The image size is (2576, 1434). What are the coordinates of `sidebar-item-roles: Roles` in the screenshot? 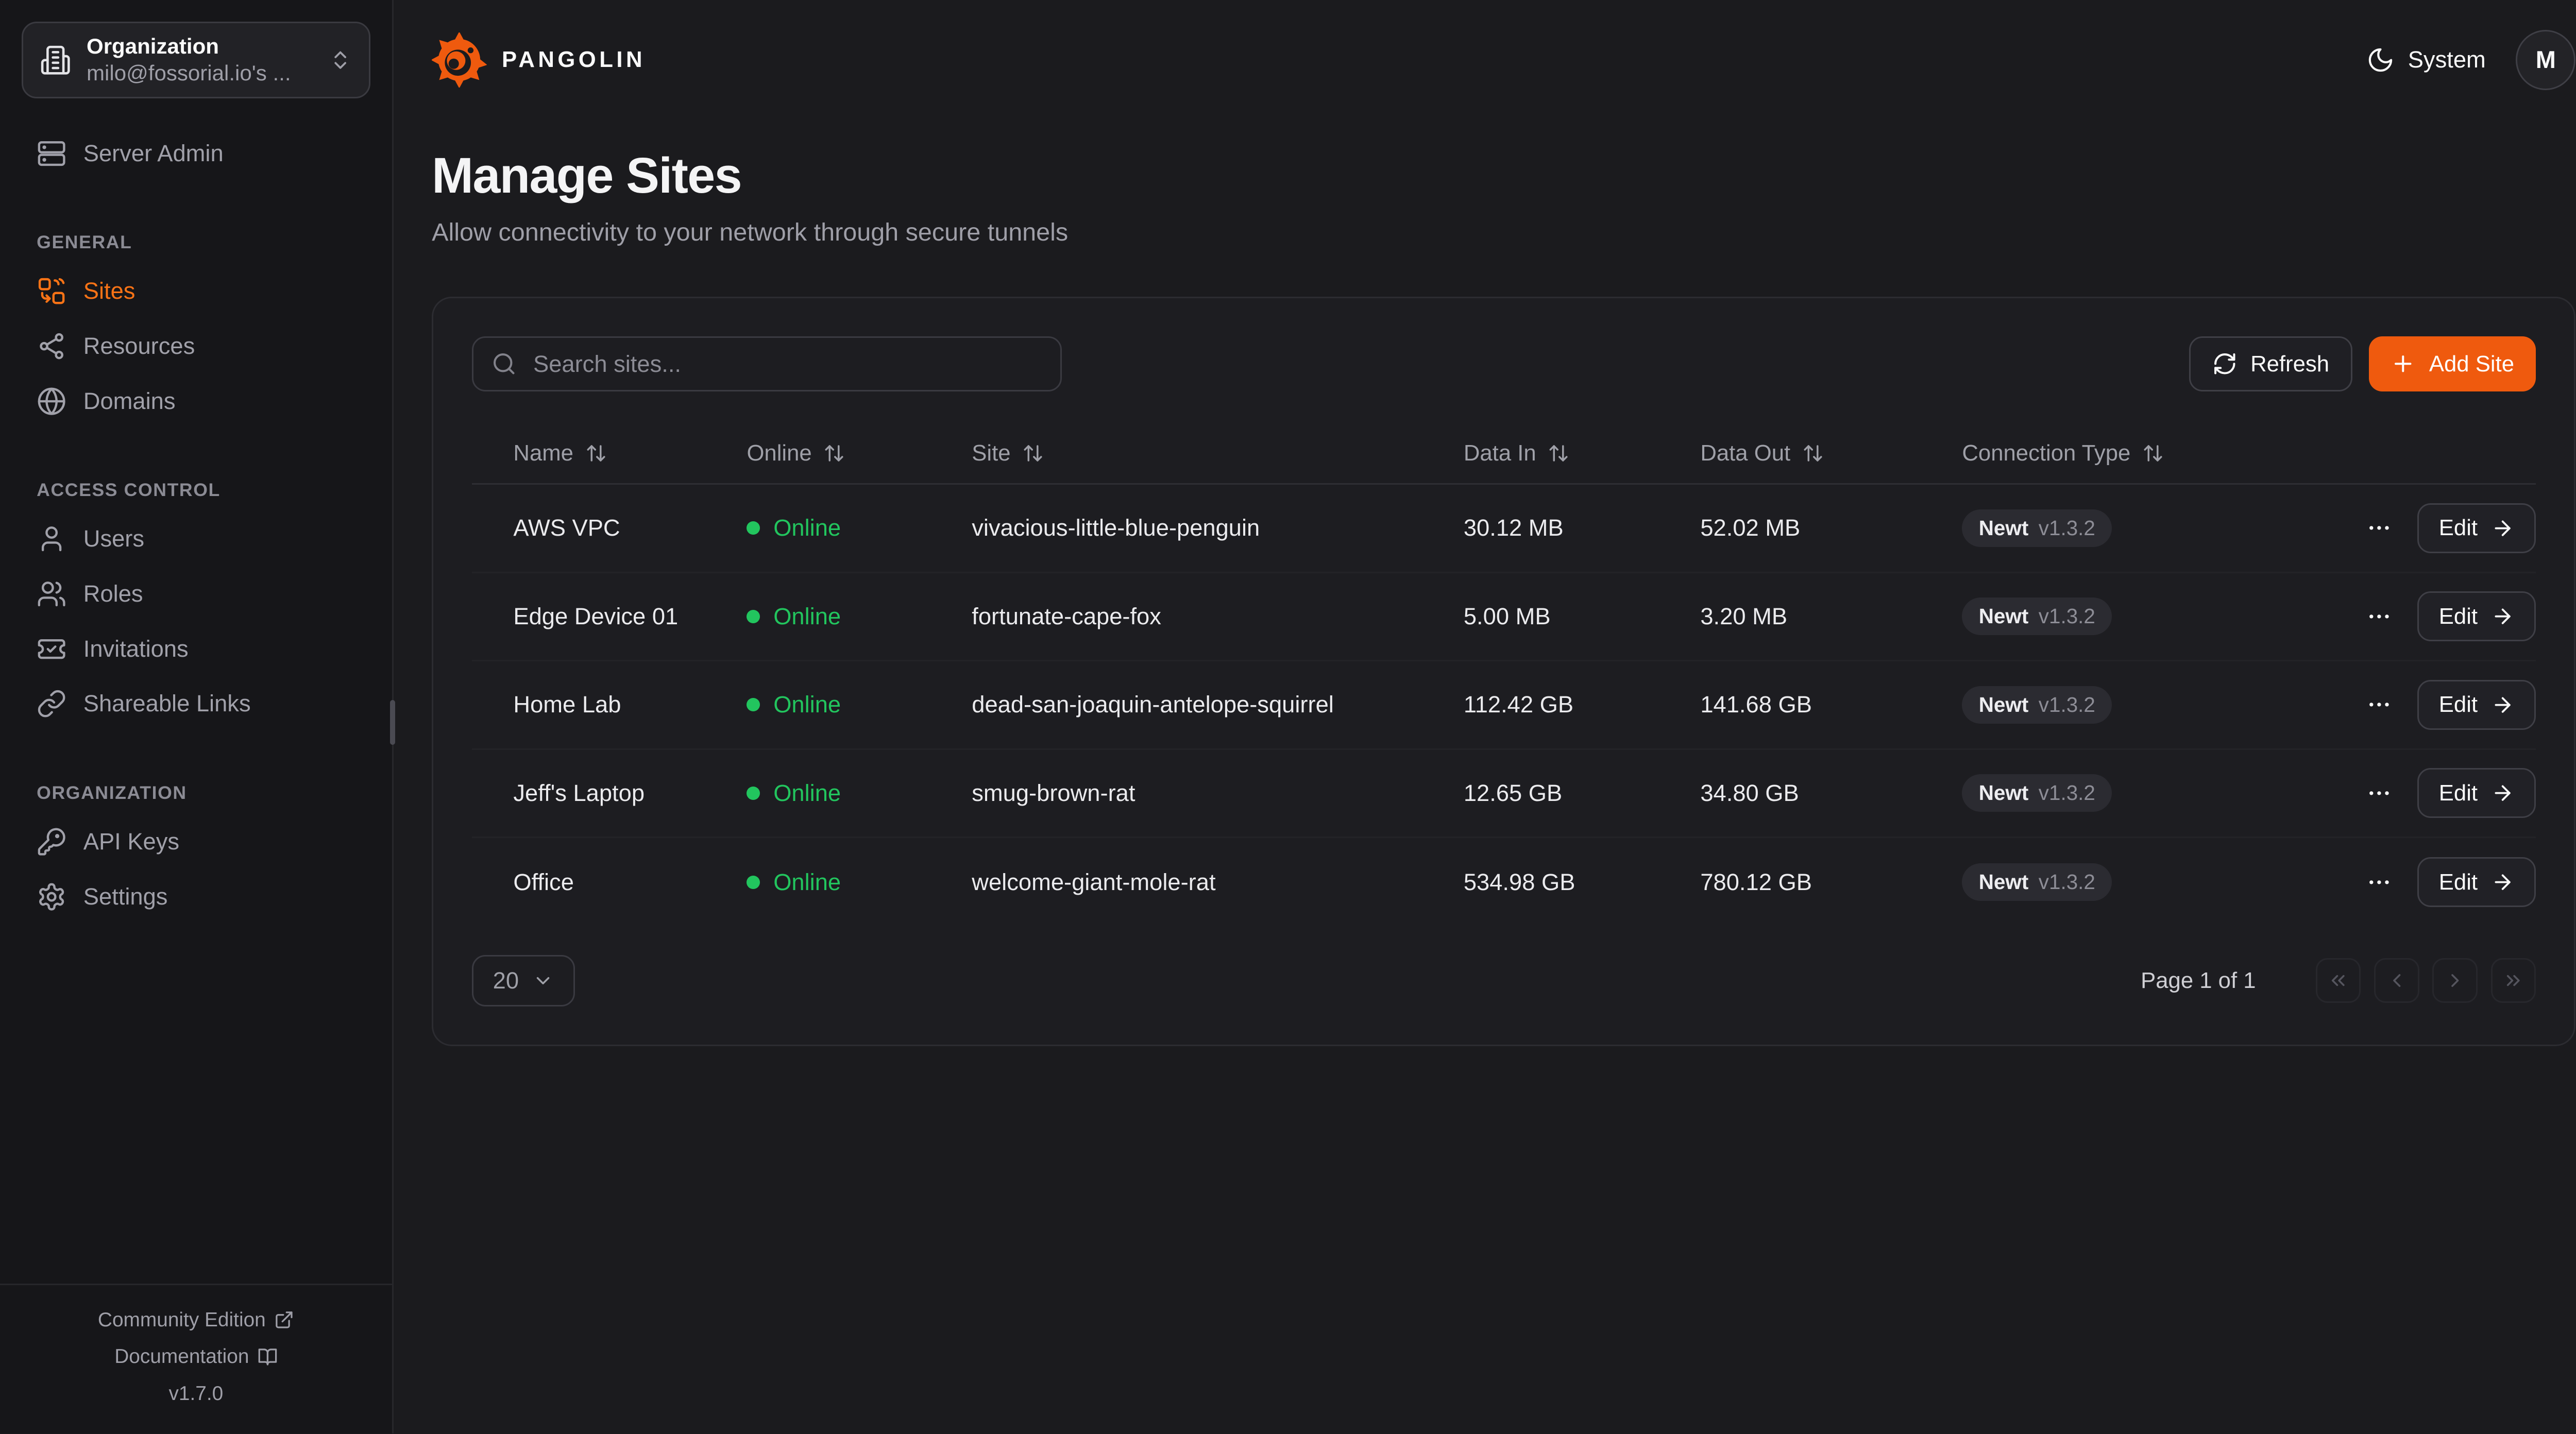 It's located at (196, 594).